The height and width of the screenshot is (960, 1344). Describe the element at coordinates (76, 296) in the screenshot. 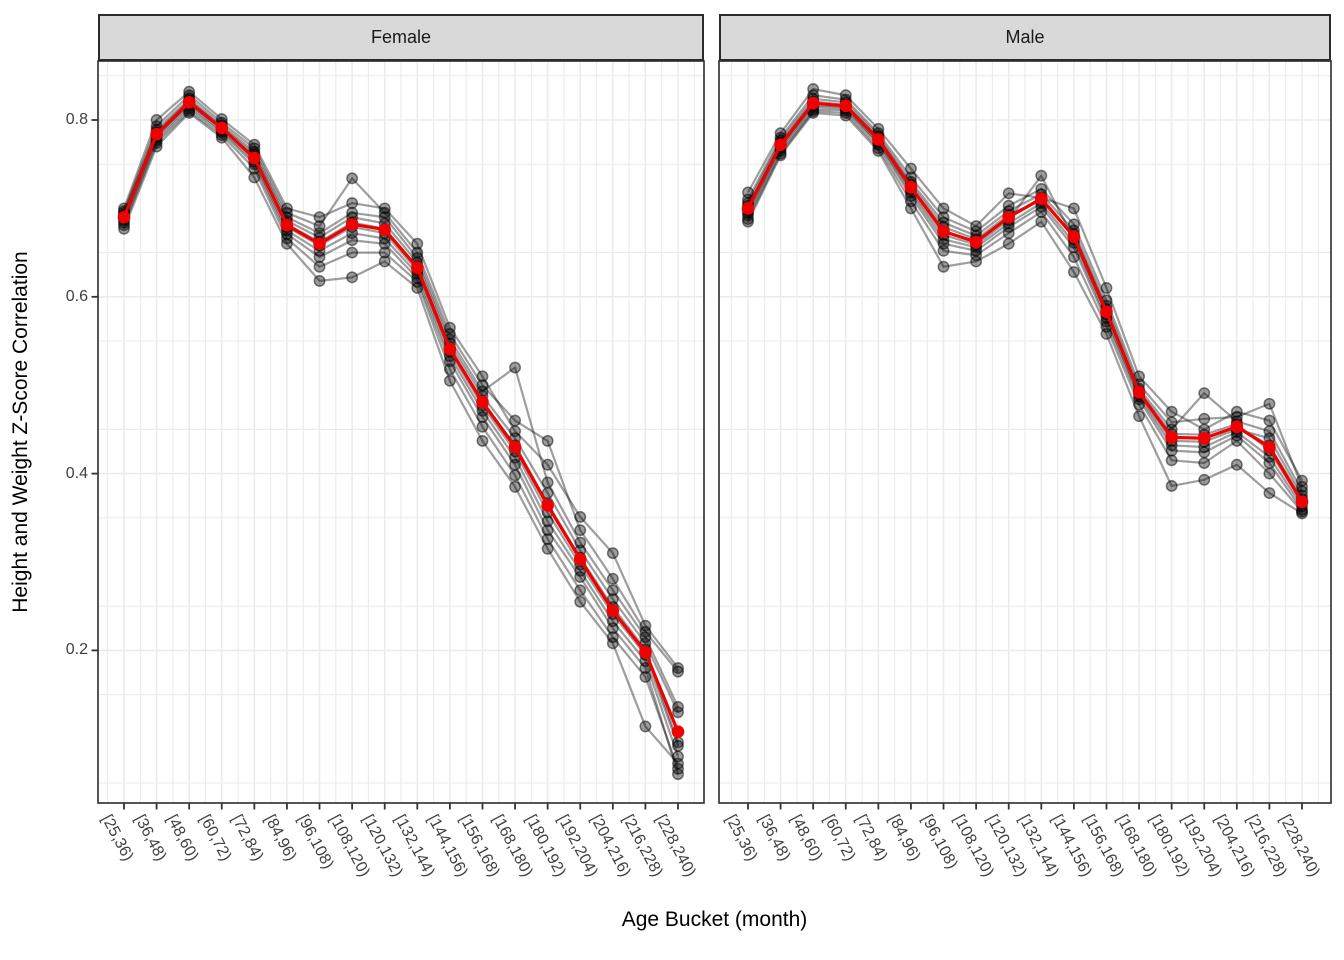

I see `y-tick-label: 0.6` at that location.